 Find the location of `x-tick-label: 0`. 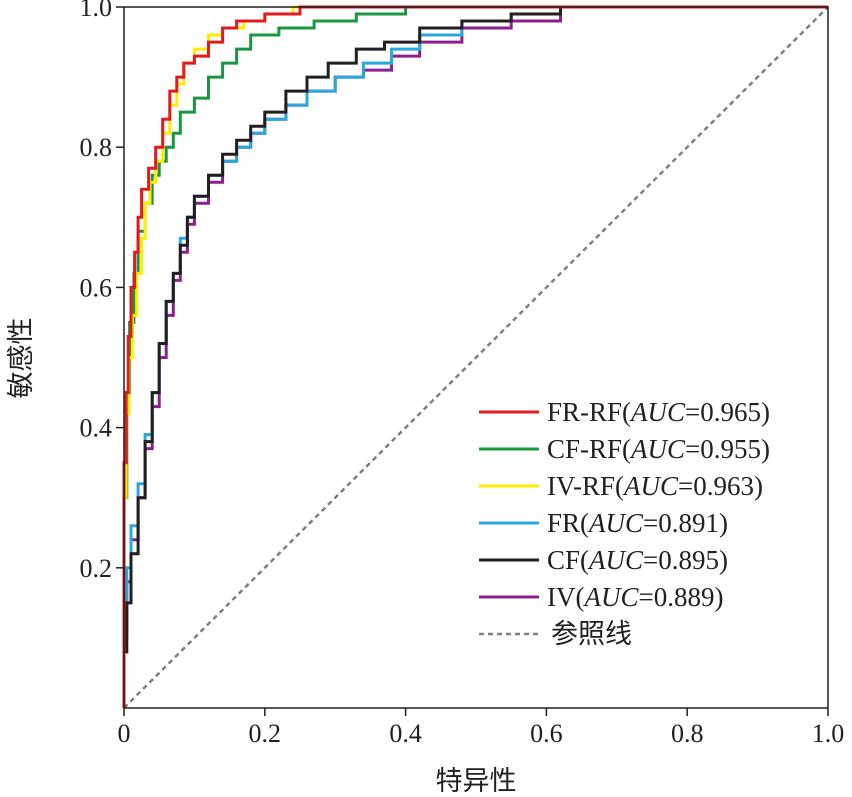

x-tick-label: 0 is located at coordinates (124, 733).